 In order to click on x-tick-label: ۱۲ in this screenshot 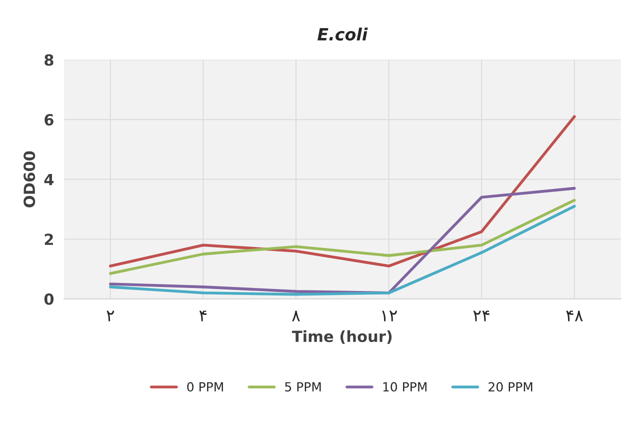, I will do `click(389, 316)`.